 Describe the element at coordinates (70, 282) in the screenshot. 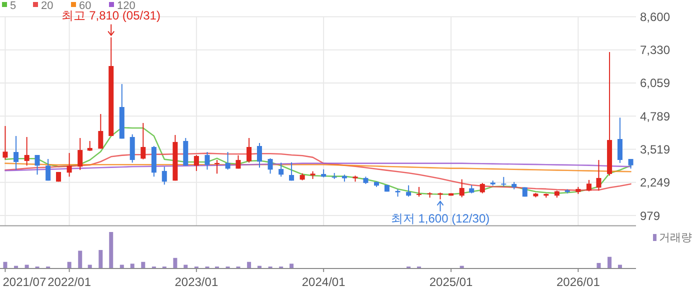

I see `x-tick-label: 2022/01` at that location.